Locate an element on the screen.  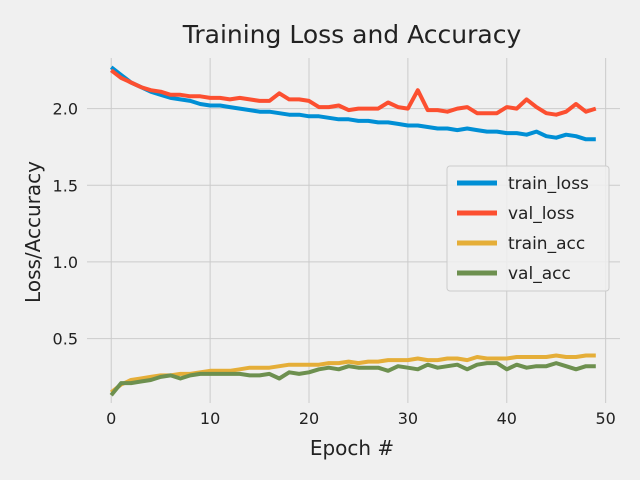
x-axis-label: Epoch # is located at coordinates (352, 448).